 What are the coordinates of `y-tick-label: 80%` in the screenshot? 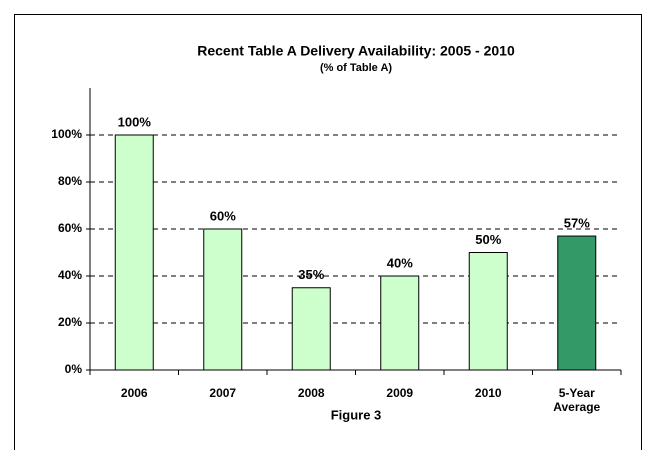 It's located at (70, 181).